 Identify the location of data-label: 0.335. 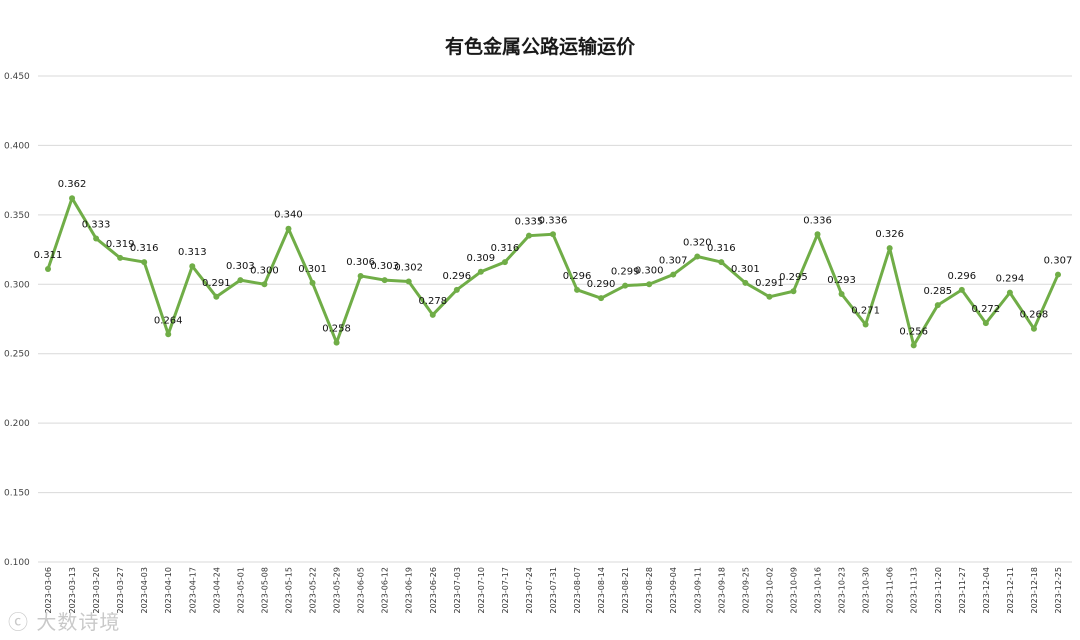
(529, 222).